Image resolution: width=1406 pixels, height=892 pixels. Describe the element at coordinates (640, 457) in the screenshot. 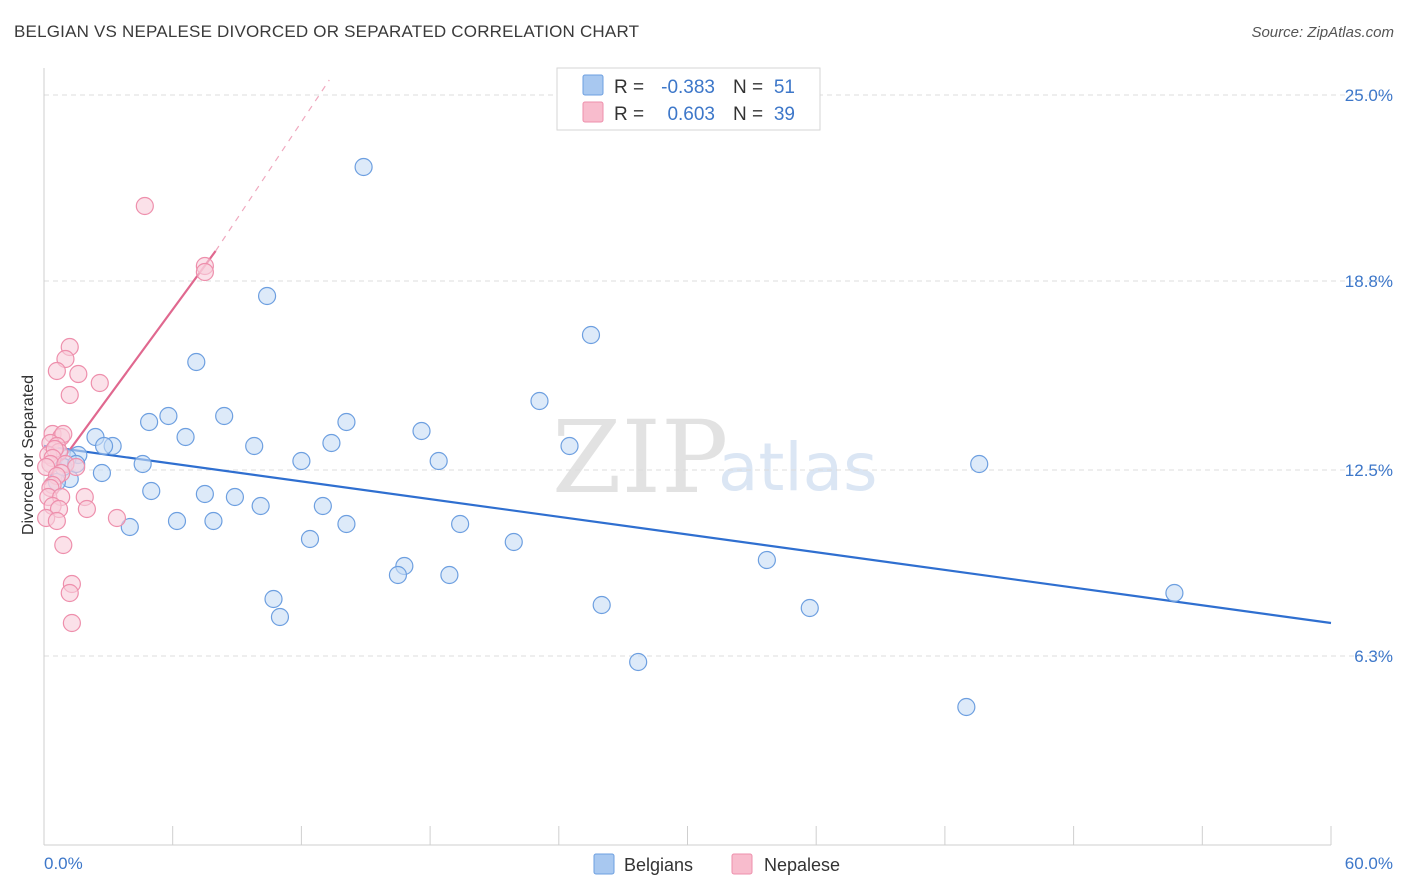

I see `watermark-zip: ZIP` at that location.